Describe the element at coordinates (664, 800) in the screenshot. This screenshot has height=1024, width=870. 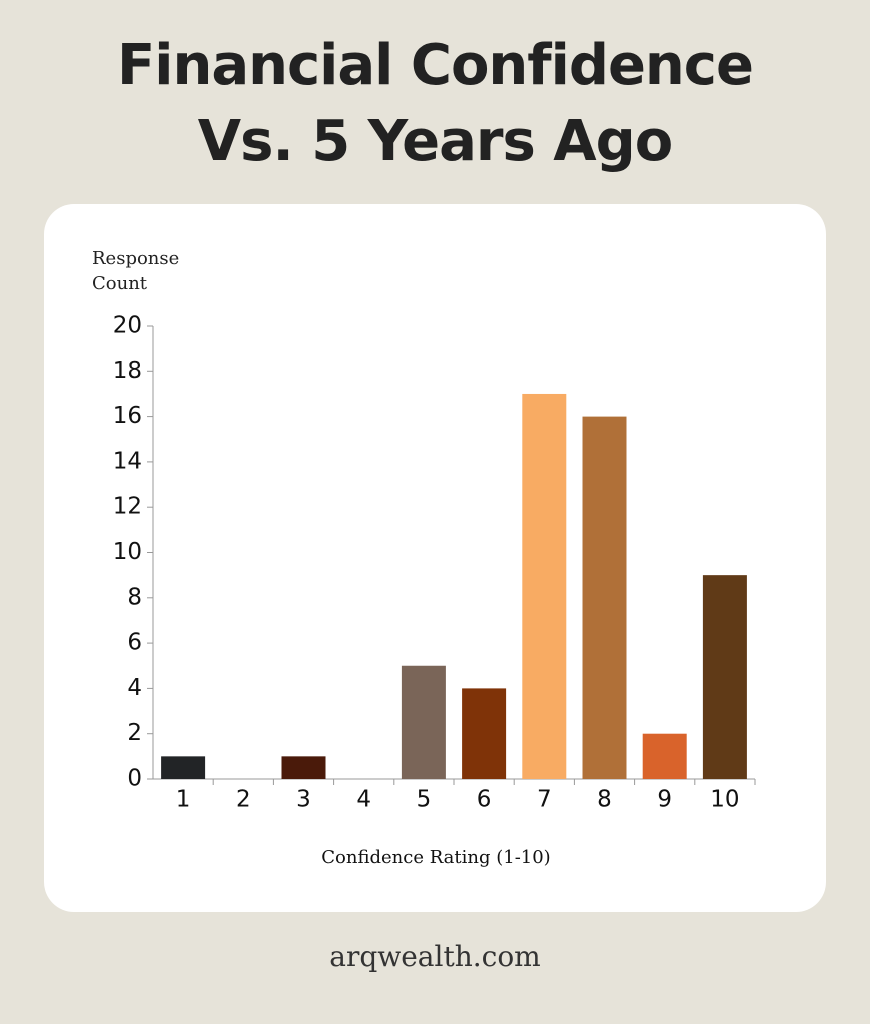
I see `x-tick-label: 9` at that location.